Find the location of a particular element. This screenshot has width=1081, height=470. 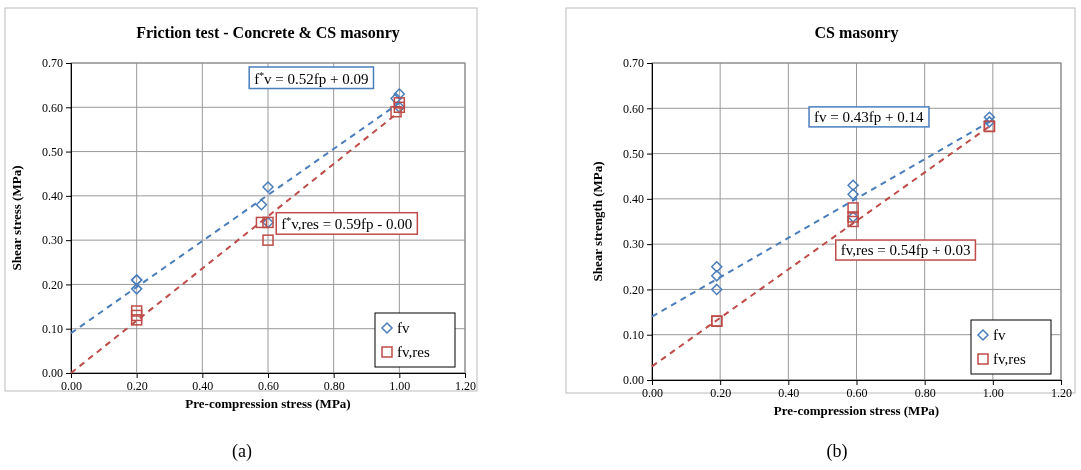

y-axis-title: Shear stress (MPa) is located at coordinates (16, 218).